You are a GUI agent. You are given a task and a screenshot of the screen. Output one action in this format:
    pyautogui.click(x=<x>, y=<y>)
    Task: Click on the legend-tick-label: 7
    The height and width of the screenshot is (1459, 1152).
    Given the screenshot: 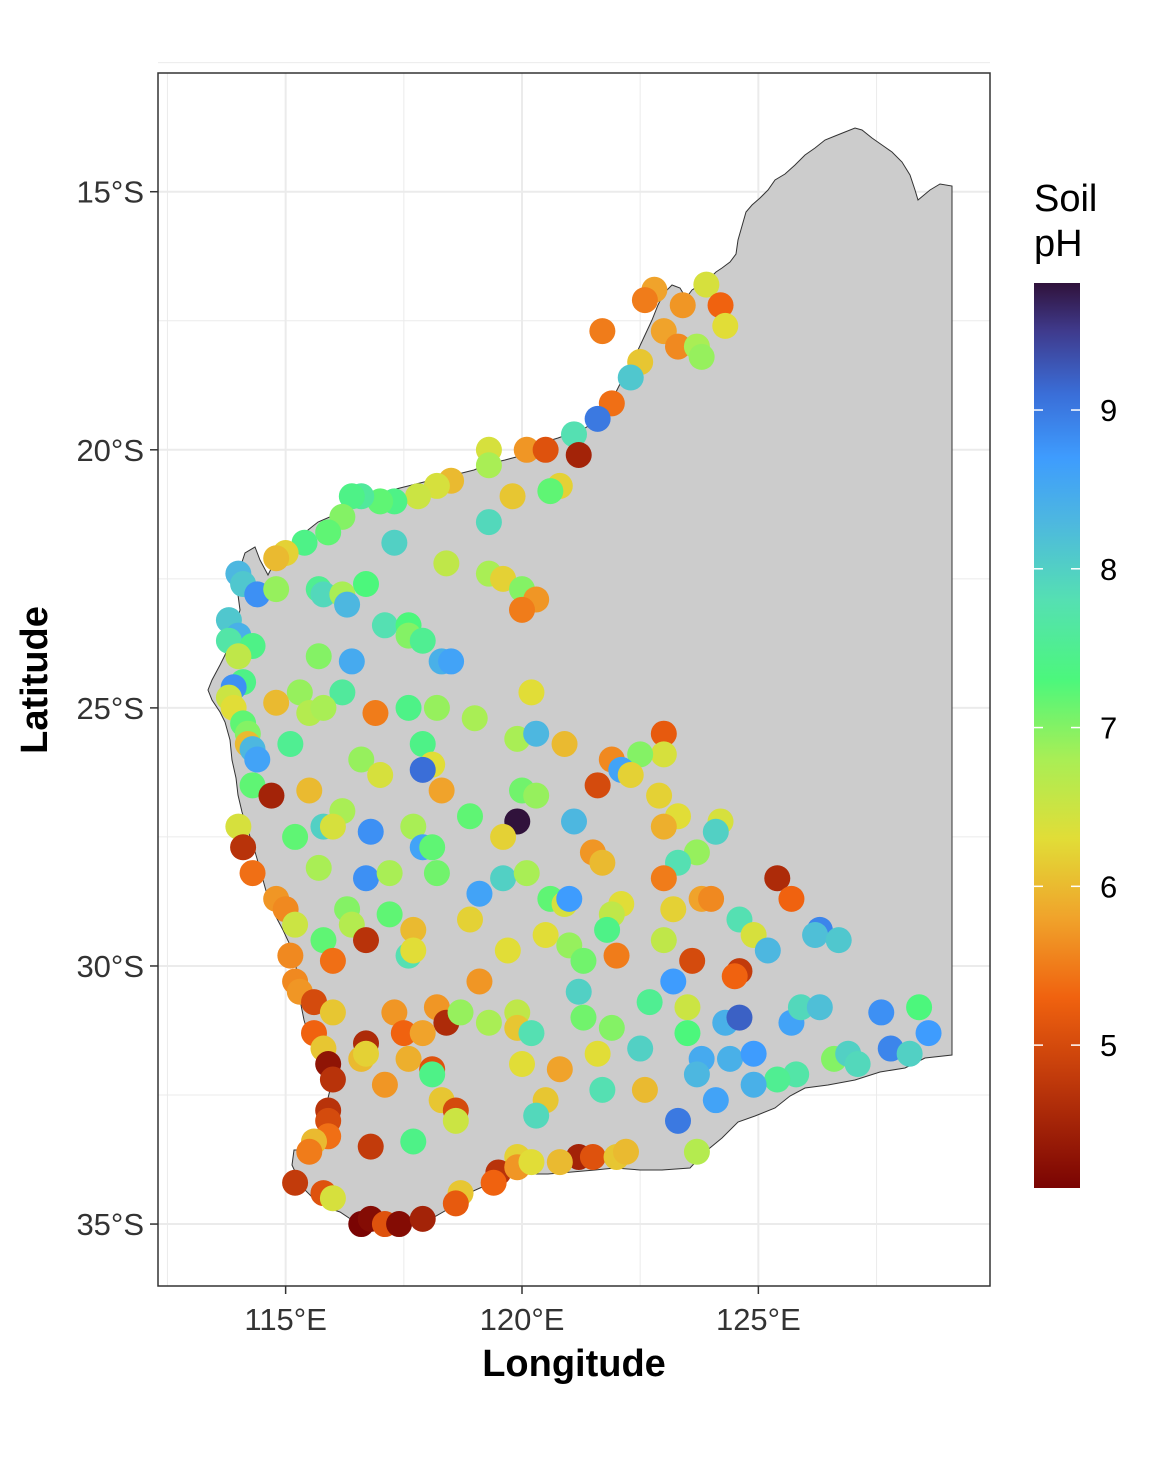 What is the action you would take?
    pyautogui.click(x=1108, y=728)
    